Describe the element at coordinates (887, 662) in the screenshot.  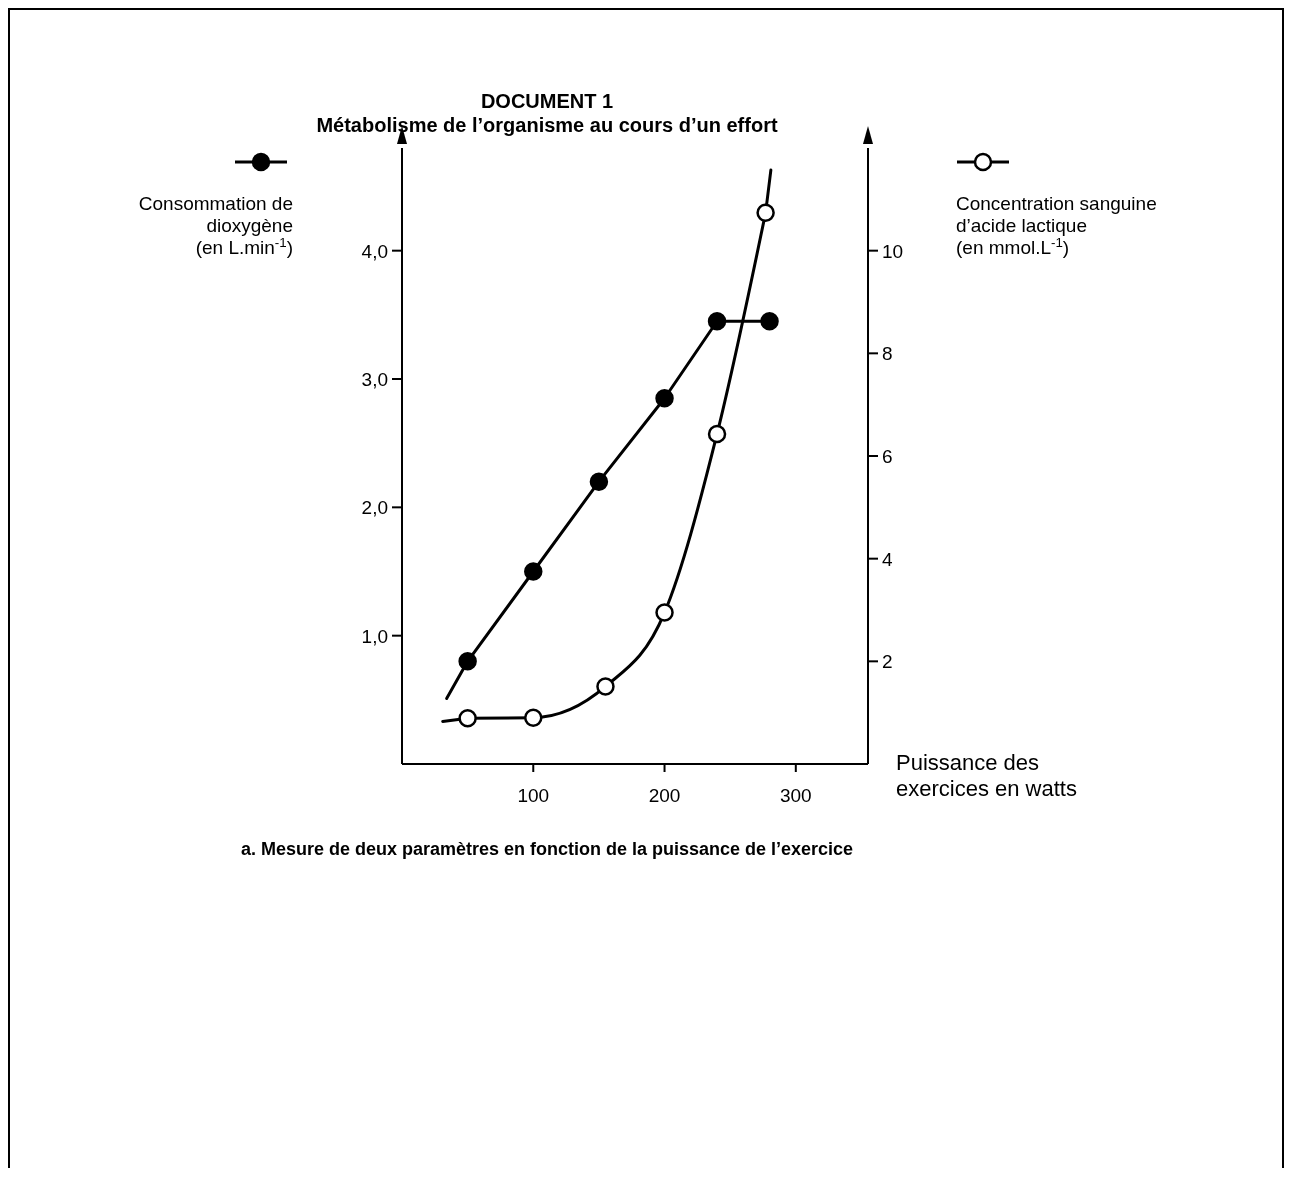
I see `y2-tick-label: 2` at that location.